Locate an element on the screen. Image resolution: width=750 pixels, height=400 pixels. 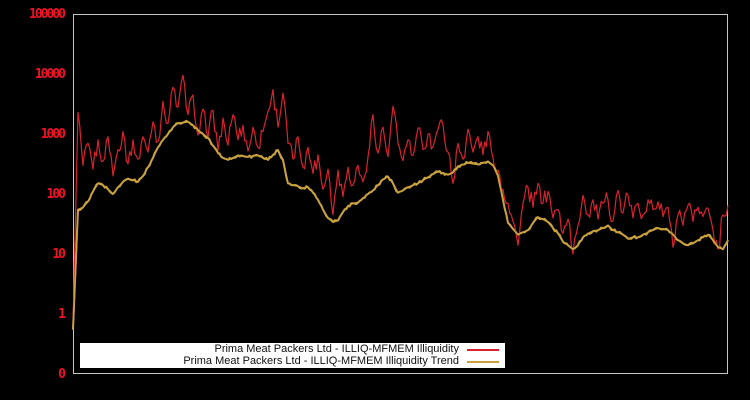
legend-line-sample-illiquidity is located at coordinates (483, 349).